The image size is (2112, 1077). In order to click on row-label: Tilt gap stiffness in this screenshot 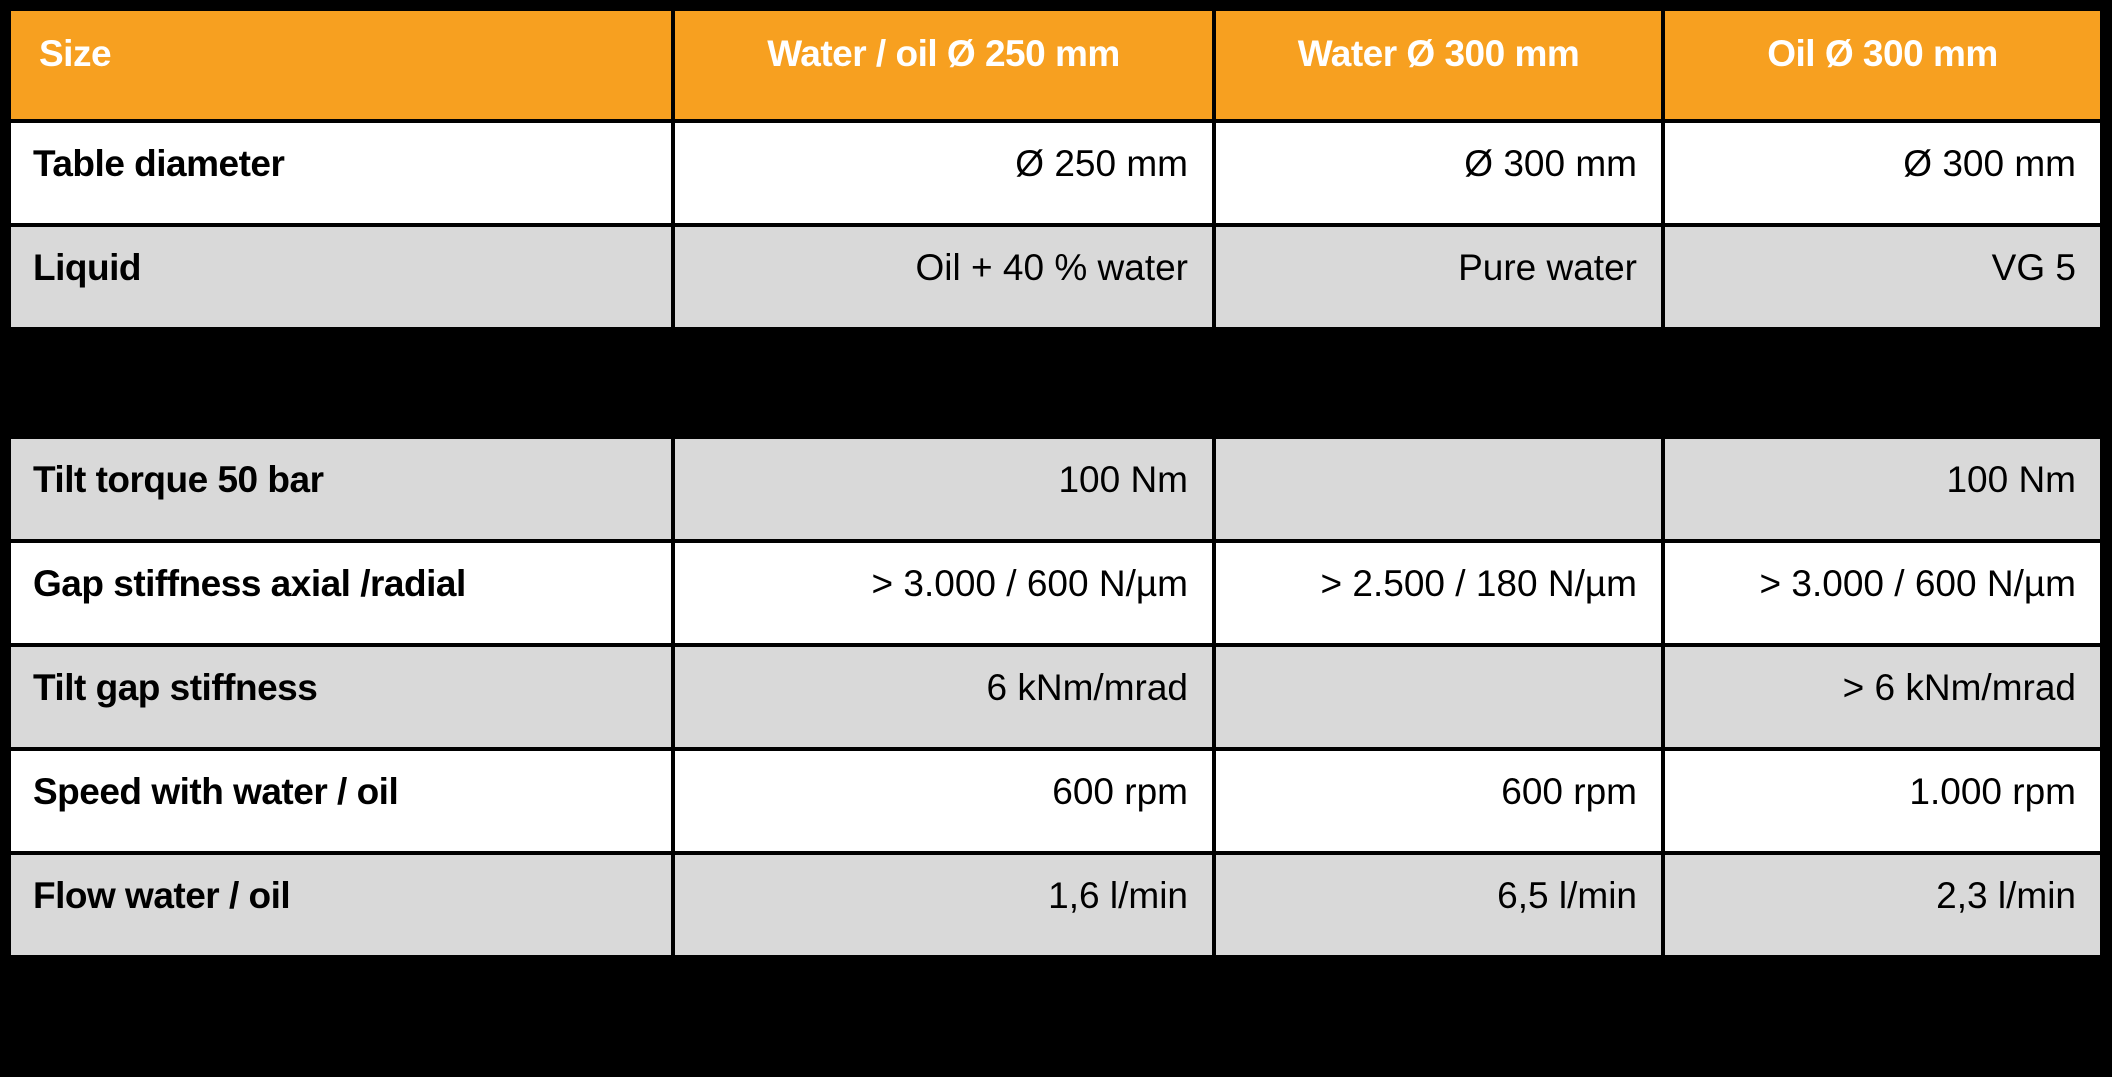, I will do `click(341, 697)`.